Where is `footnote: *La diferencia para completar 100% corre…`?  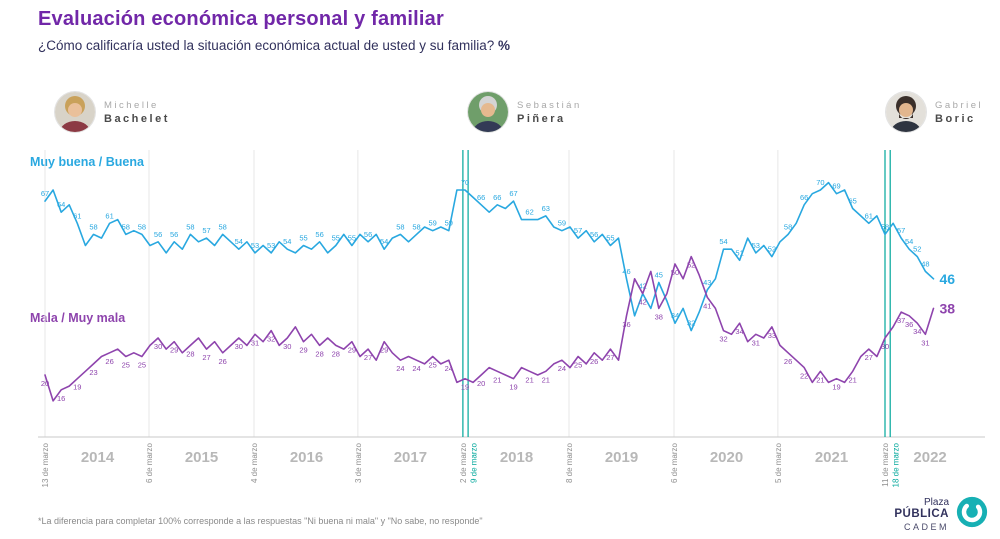
footnote: *La diferencia para completar 100% corre… is located at coordinates (260, 521).